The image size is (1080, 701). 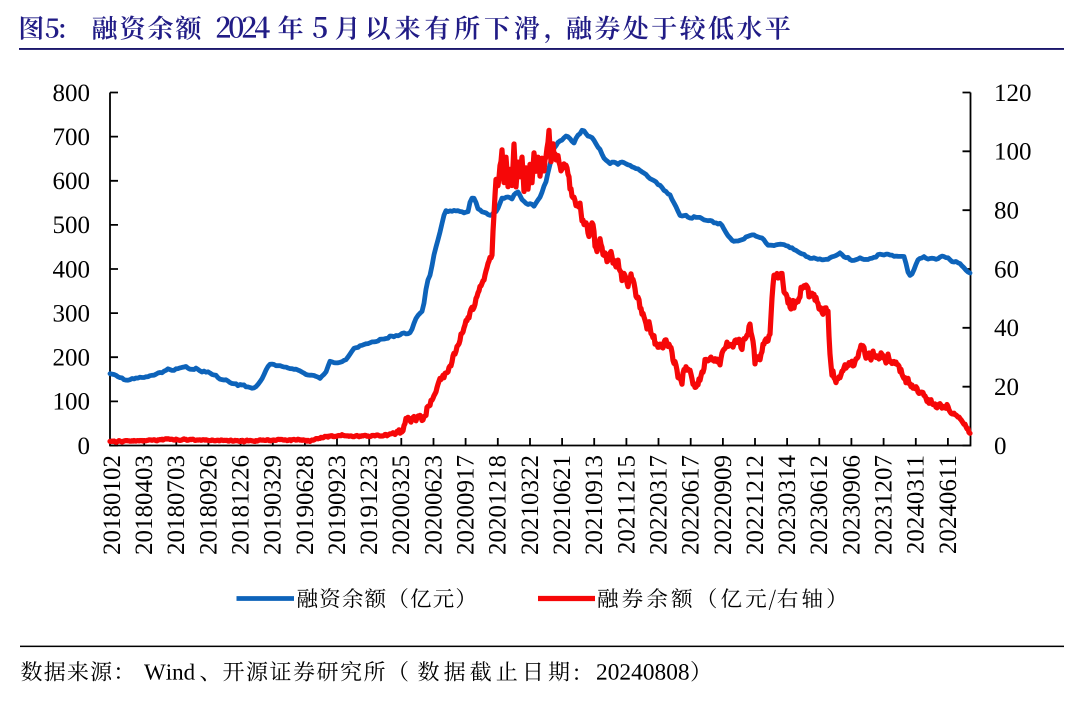 What do you see at coordinates (723, 505) in the screenshot?
I see `svg-text: 20220909` at bounding box center [723, 505].